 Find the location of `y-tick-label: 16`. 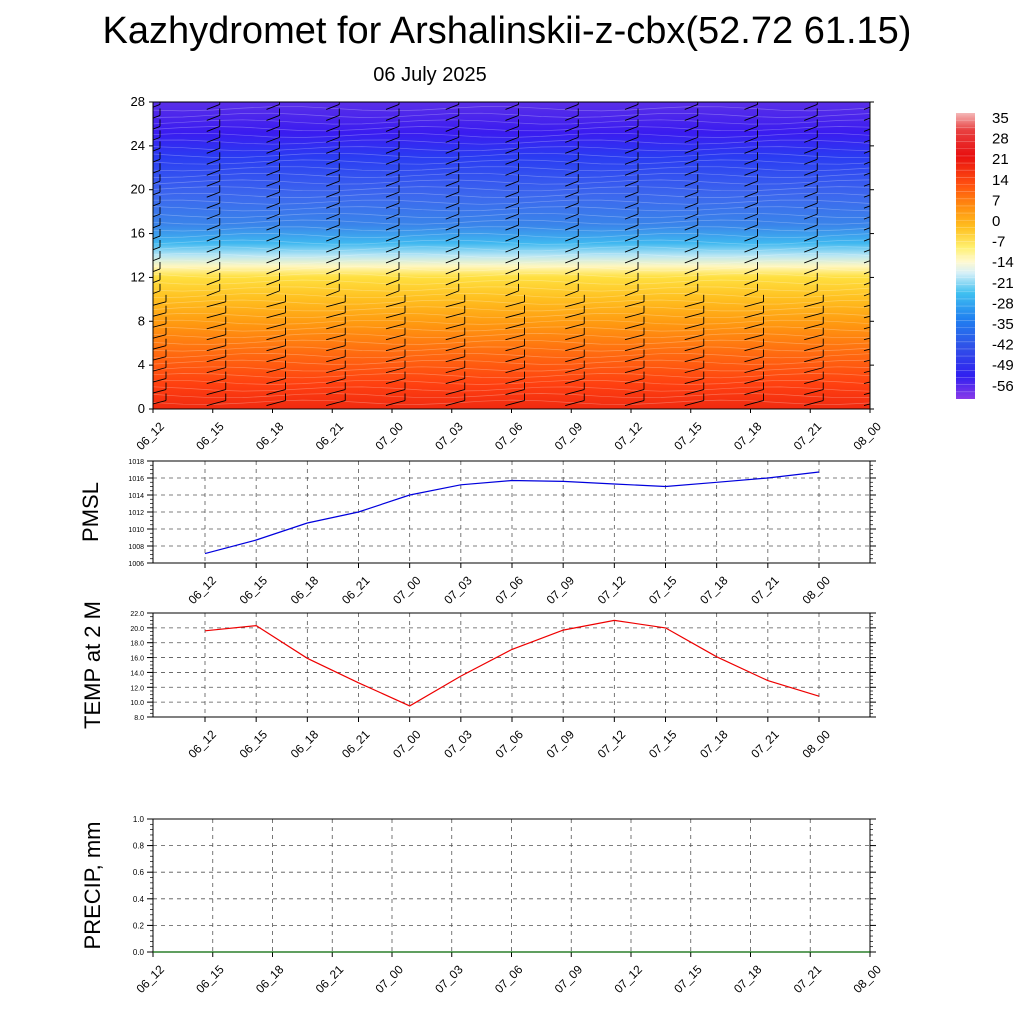

y-tick-label: 16 is located at coordinates (138, 233).